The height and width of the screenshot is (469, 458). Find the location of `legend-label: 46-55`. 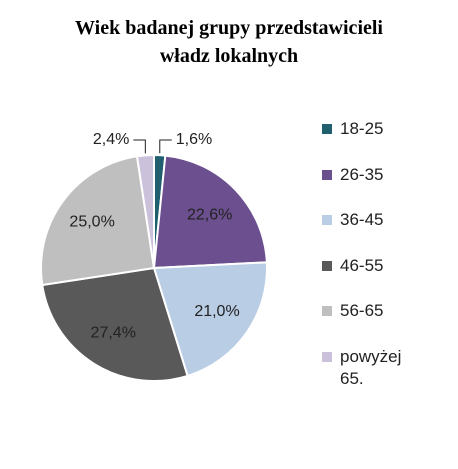

legend-label: 46-55 is located at coordinates (362, 265).